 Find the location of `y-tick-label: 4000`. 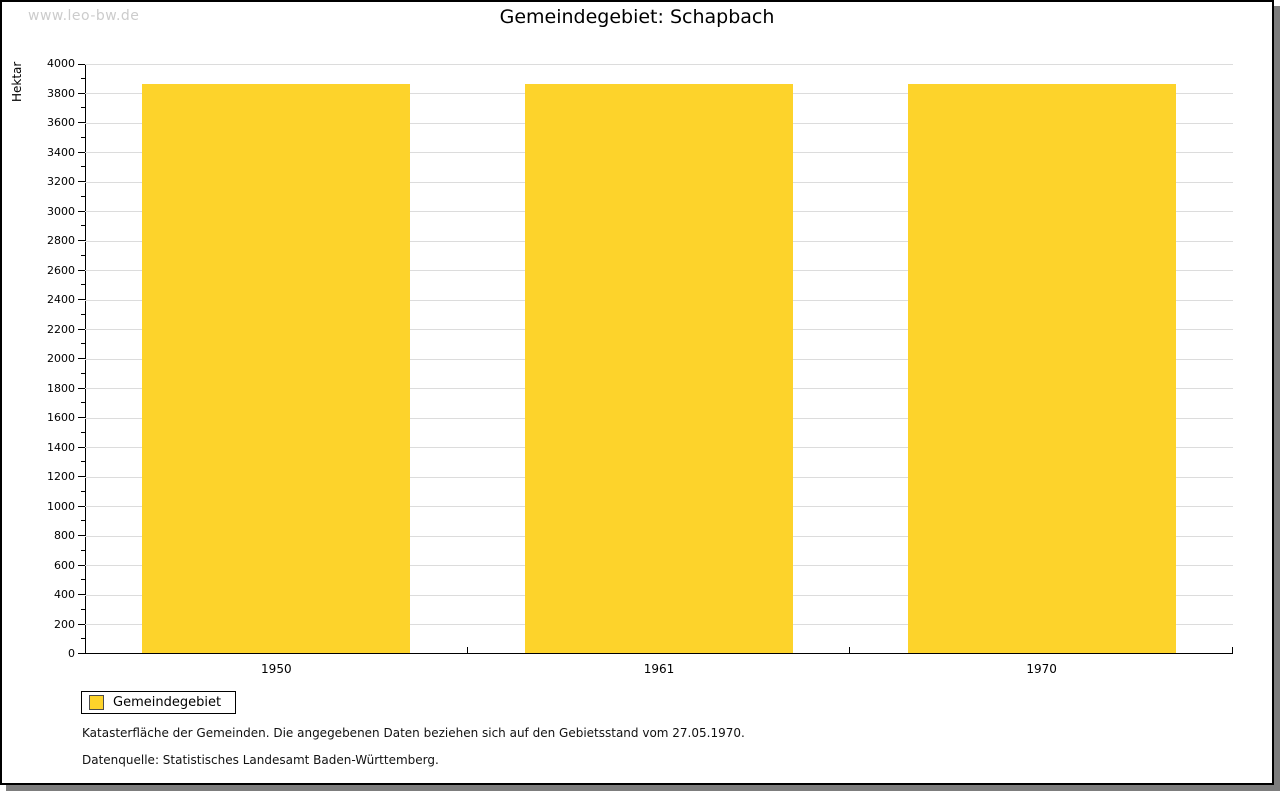

y-tick-label: 4000 is located at coordinates (61, 63).